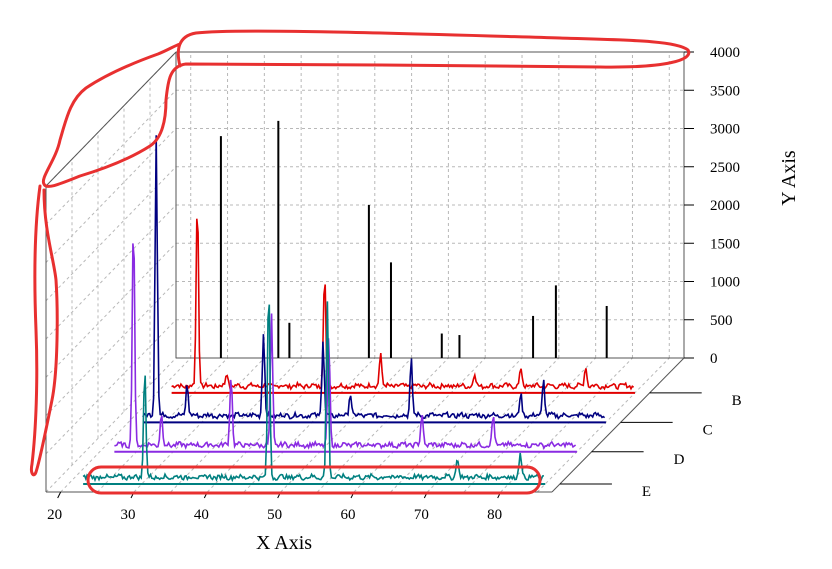 This screenshot has width=832, height=569. I want to click on x-tick-label: 30, so click(128, 515).